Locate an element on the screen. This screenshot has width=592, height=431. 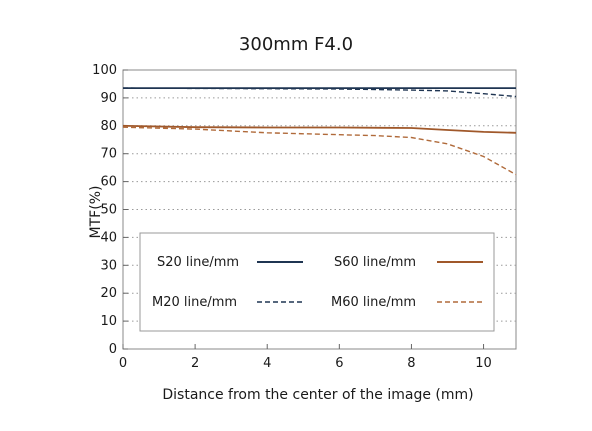
y-axis-title: MTF(%) is located at coordinates (96, 212).